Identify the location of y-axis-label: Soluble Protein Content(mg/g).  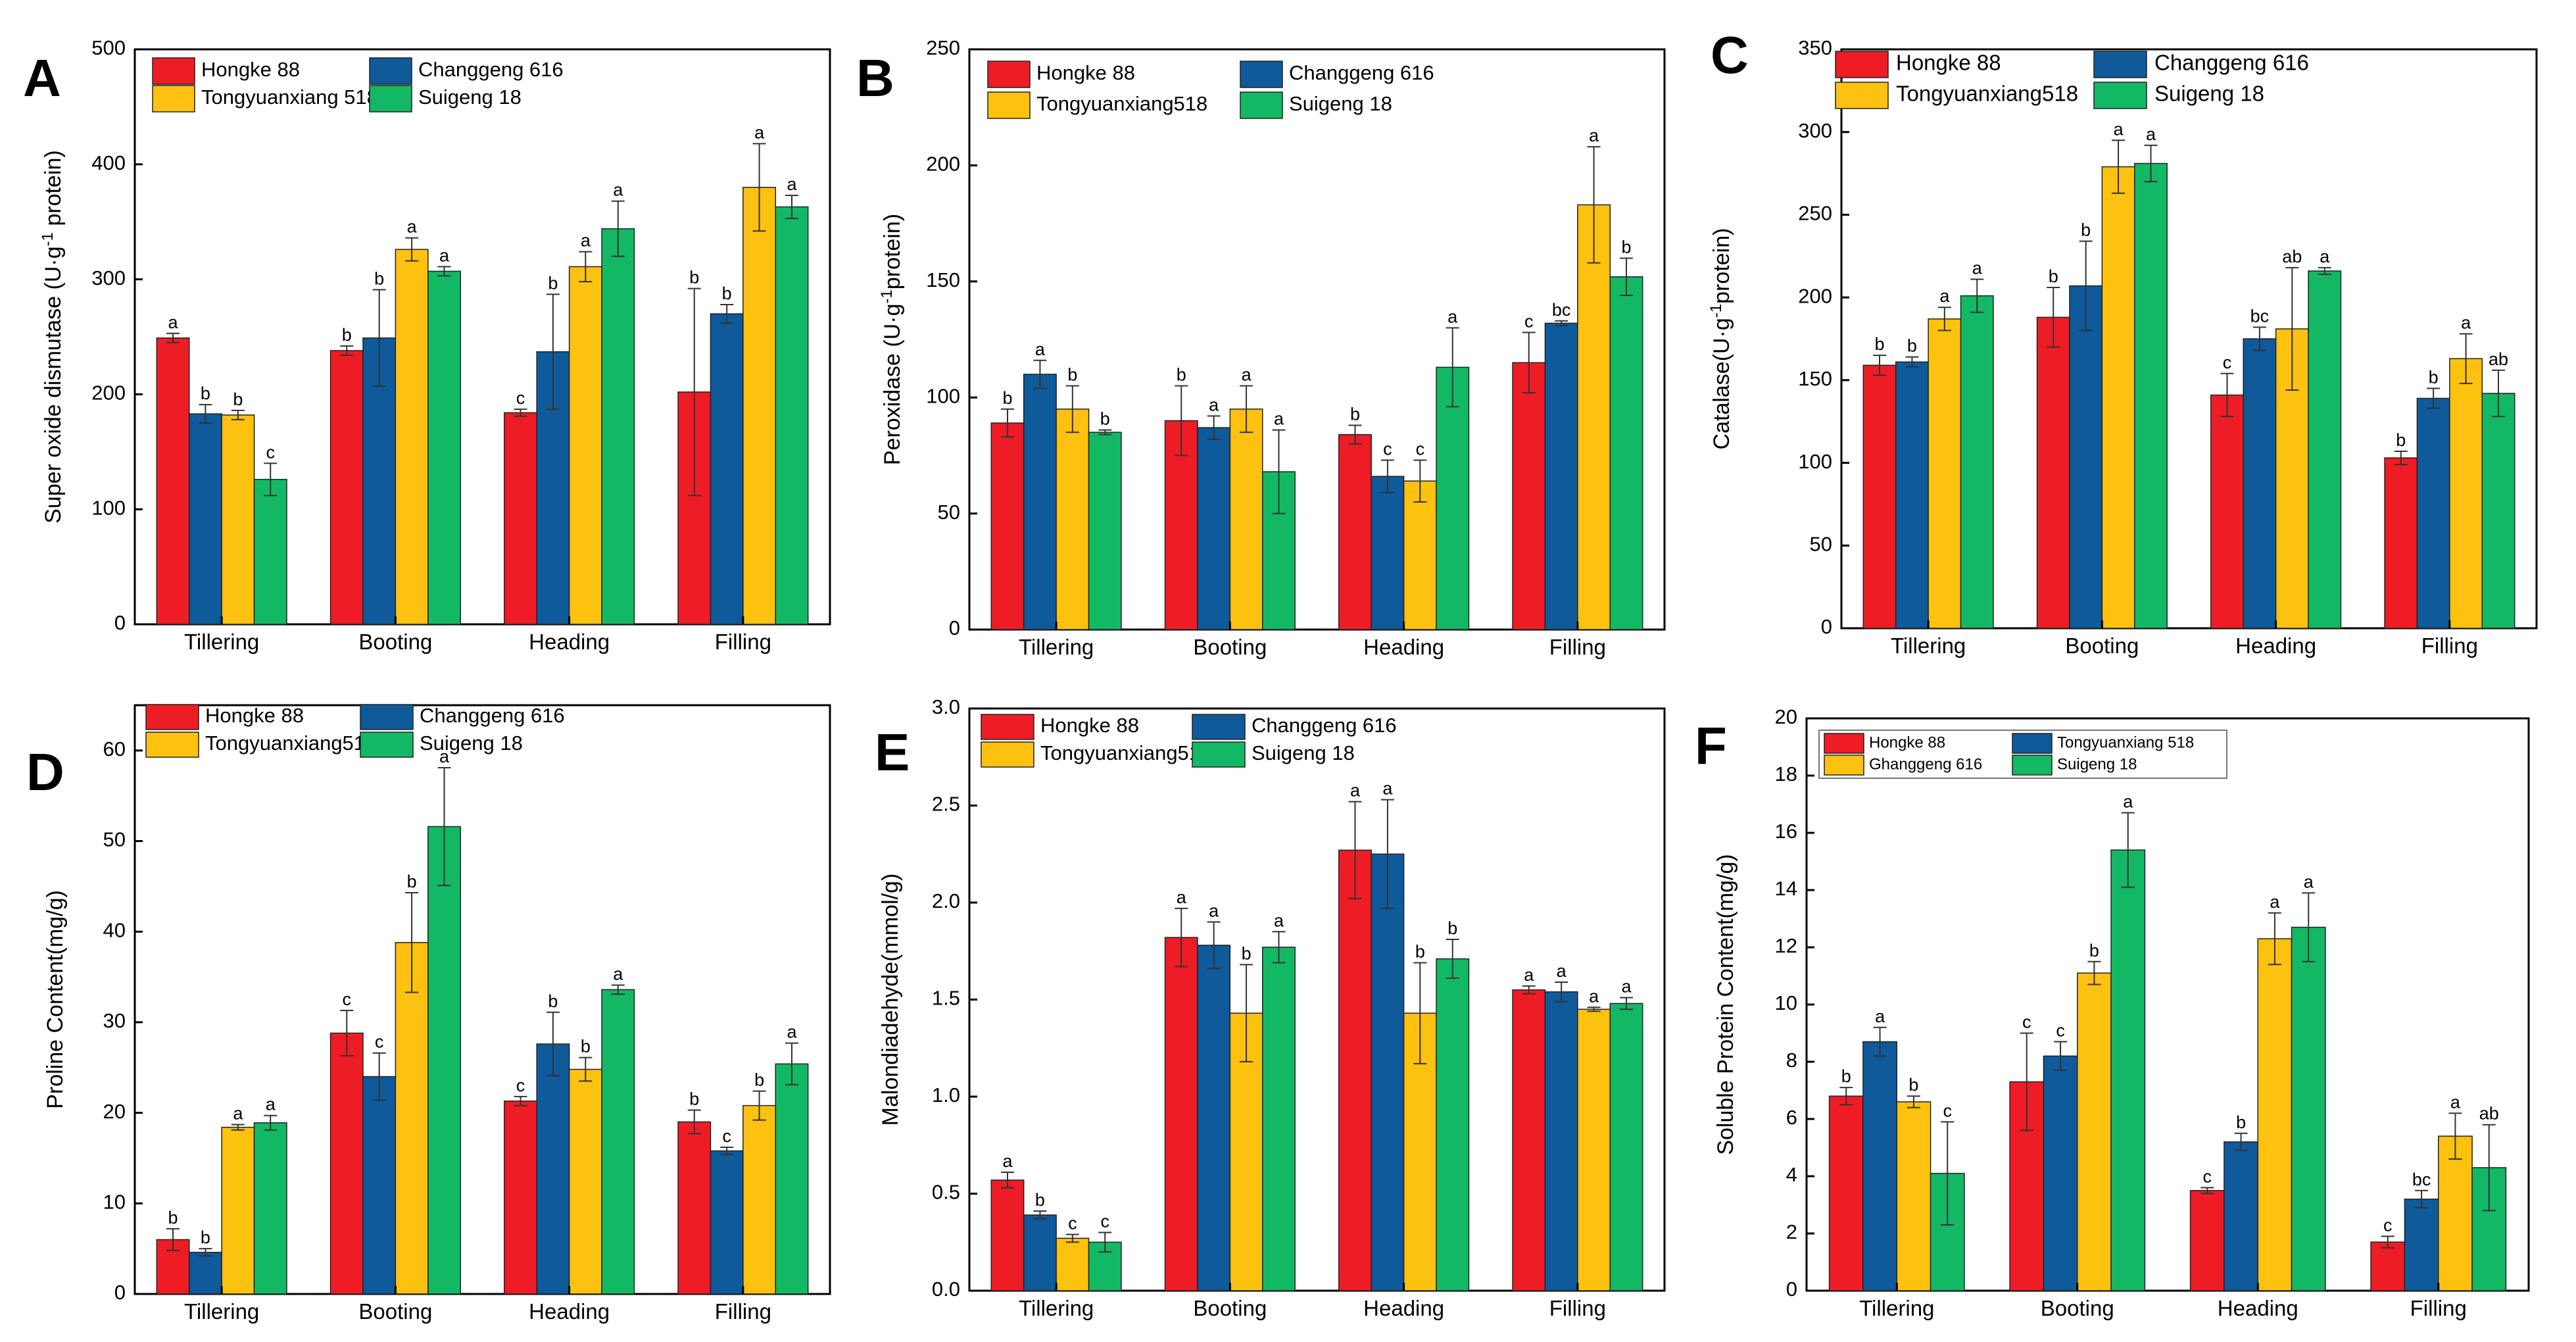
(1725, 1004).